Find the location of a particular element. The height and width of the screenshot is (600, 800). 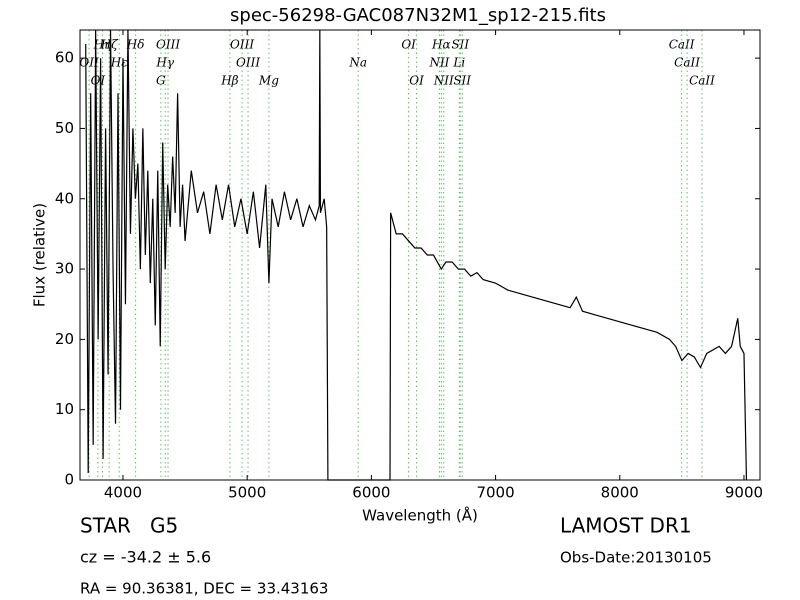

x-tick-label: 6000 is located at coordinates (371, 493).